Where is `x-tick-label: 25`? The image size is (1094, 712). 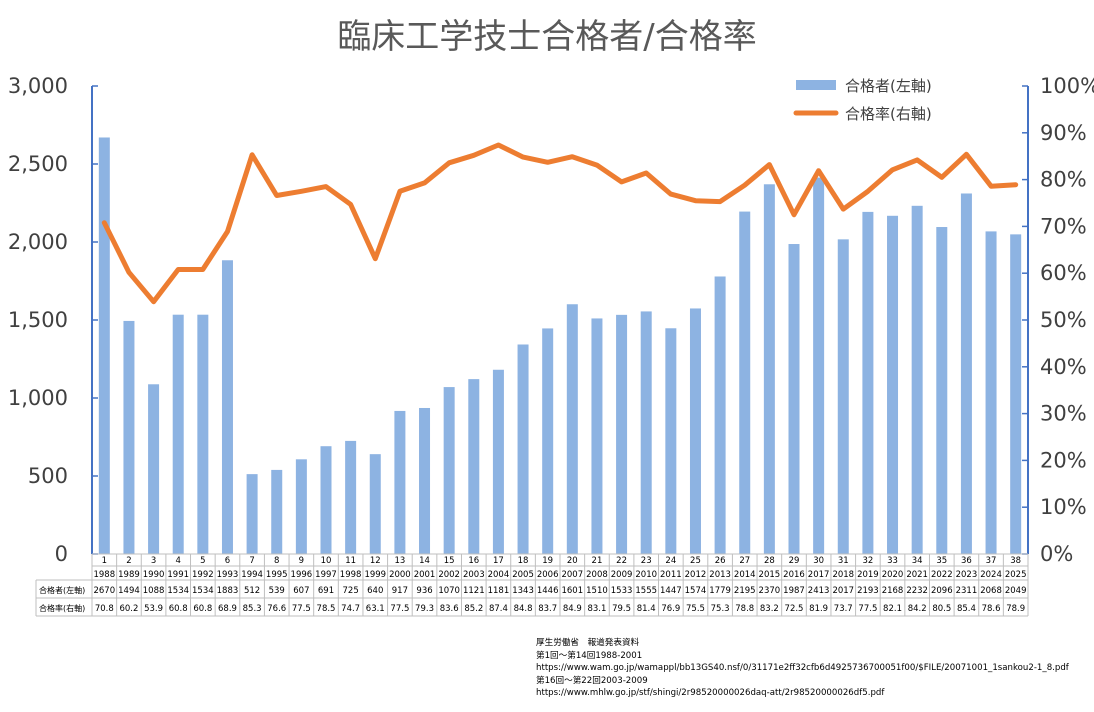
x-tick-label: 25 is located at coordinates (695, 561).